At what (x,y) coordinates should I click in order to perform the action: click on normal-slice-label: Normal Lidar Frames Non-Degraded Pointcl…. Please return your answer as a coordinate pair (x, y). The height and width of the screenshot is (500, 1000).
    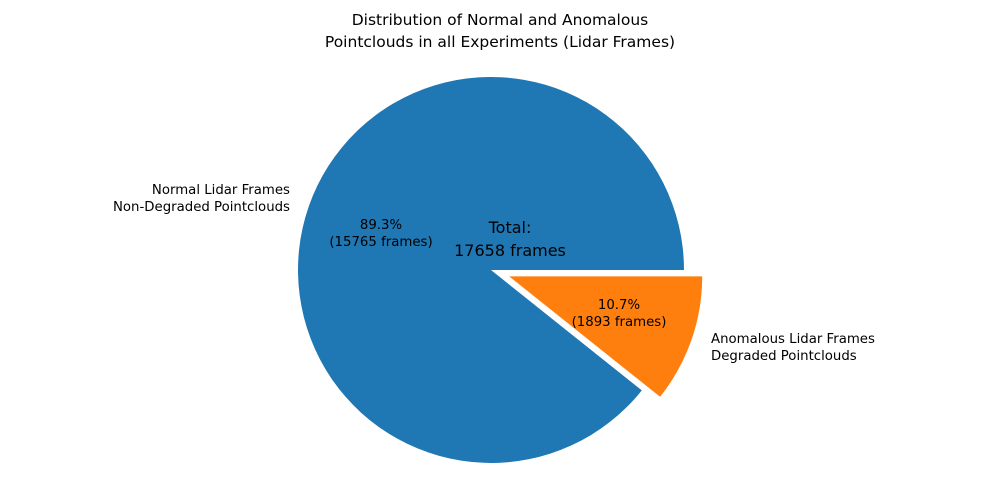
    Looking at the image, I should click on (201, 199).